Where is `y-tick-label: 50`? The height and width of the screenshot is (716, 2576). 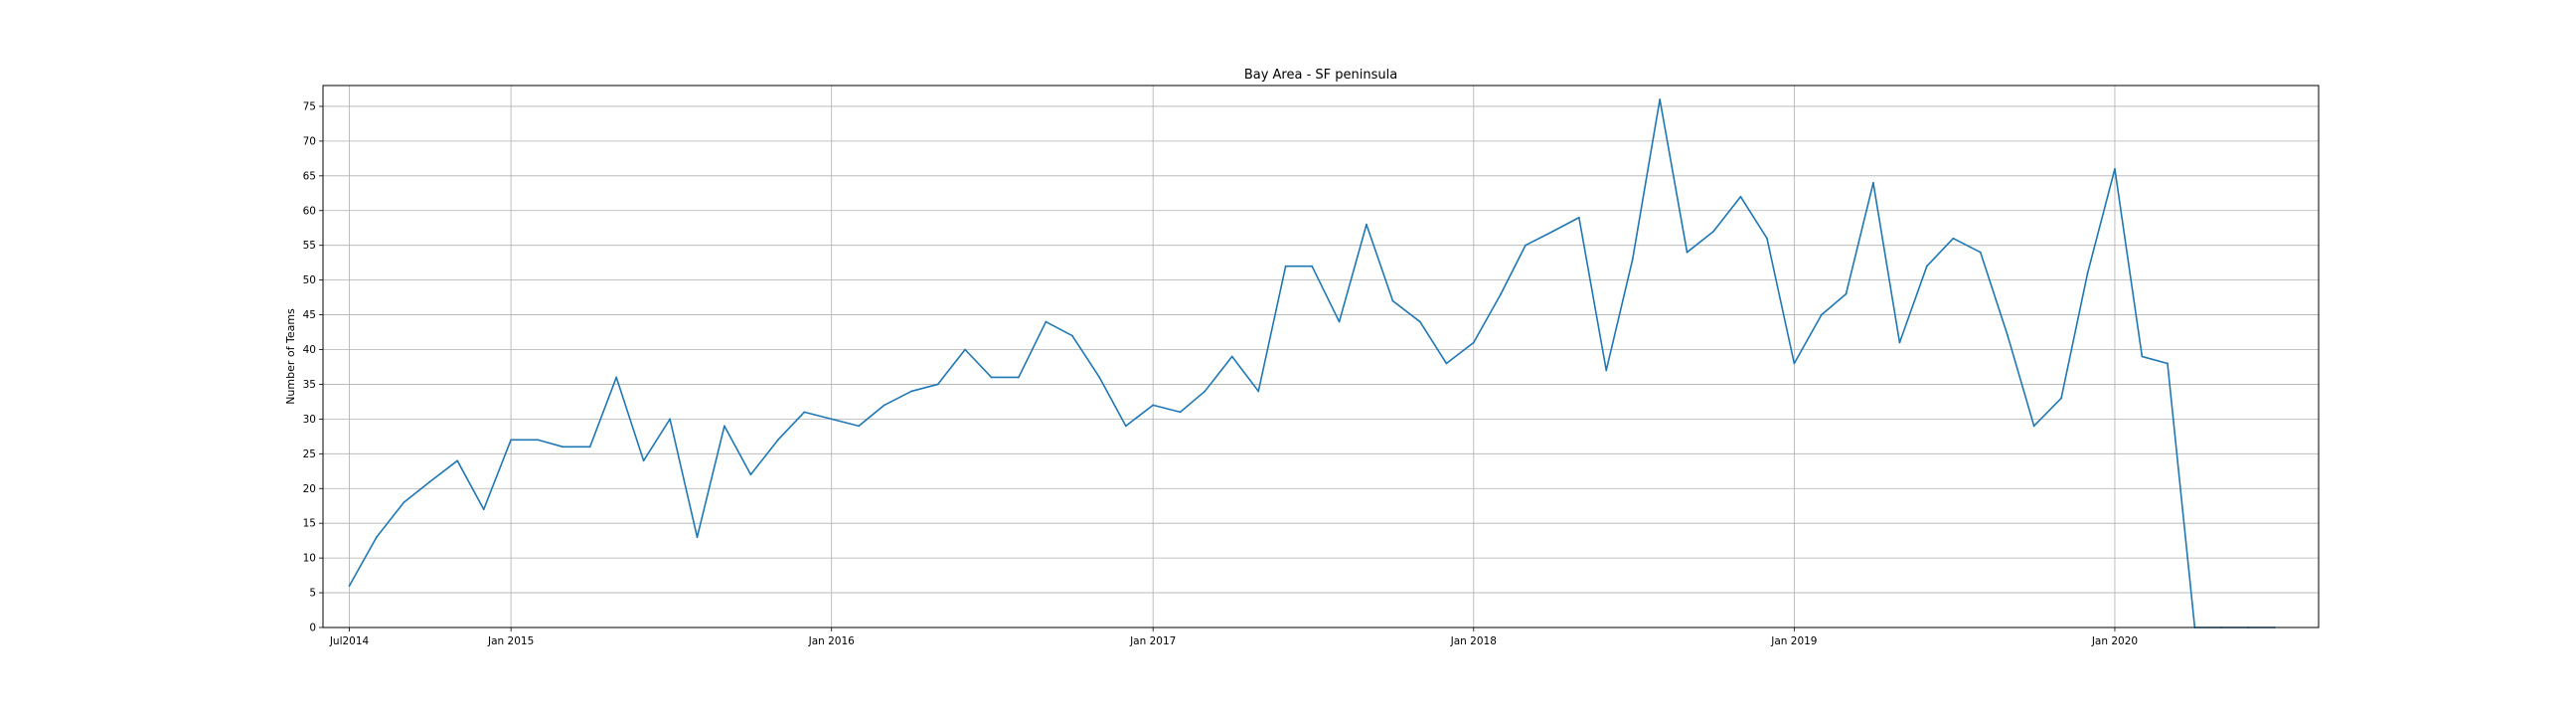
y-tick-label: 50 is located at coordinates (309, 280).